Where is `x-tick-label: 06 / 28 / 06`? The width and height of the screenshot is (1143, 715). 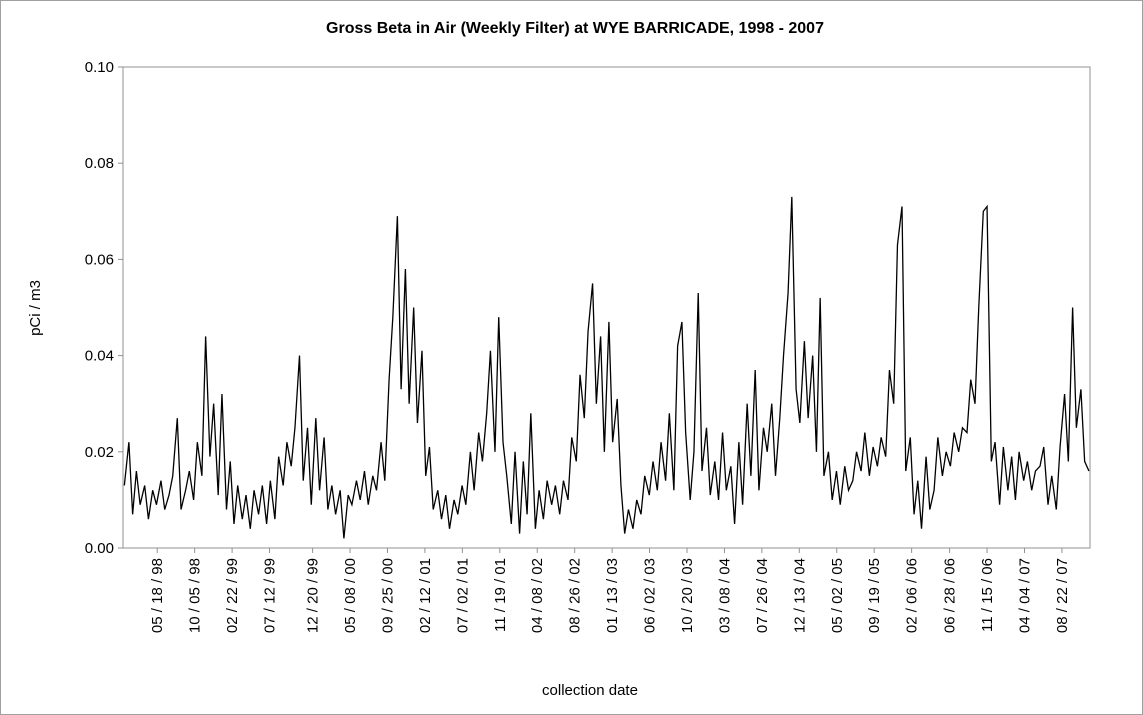 x-tick-label: 06 / 28 / 06 is located at coordinates (950, 595).